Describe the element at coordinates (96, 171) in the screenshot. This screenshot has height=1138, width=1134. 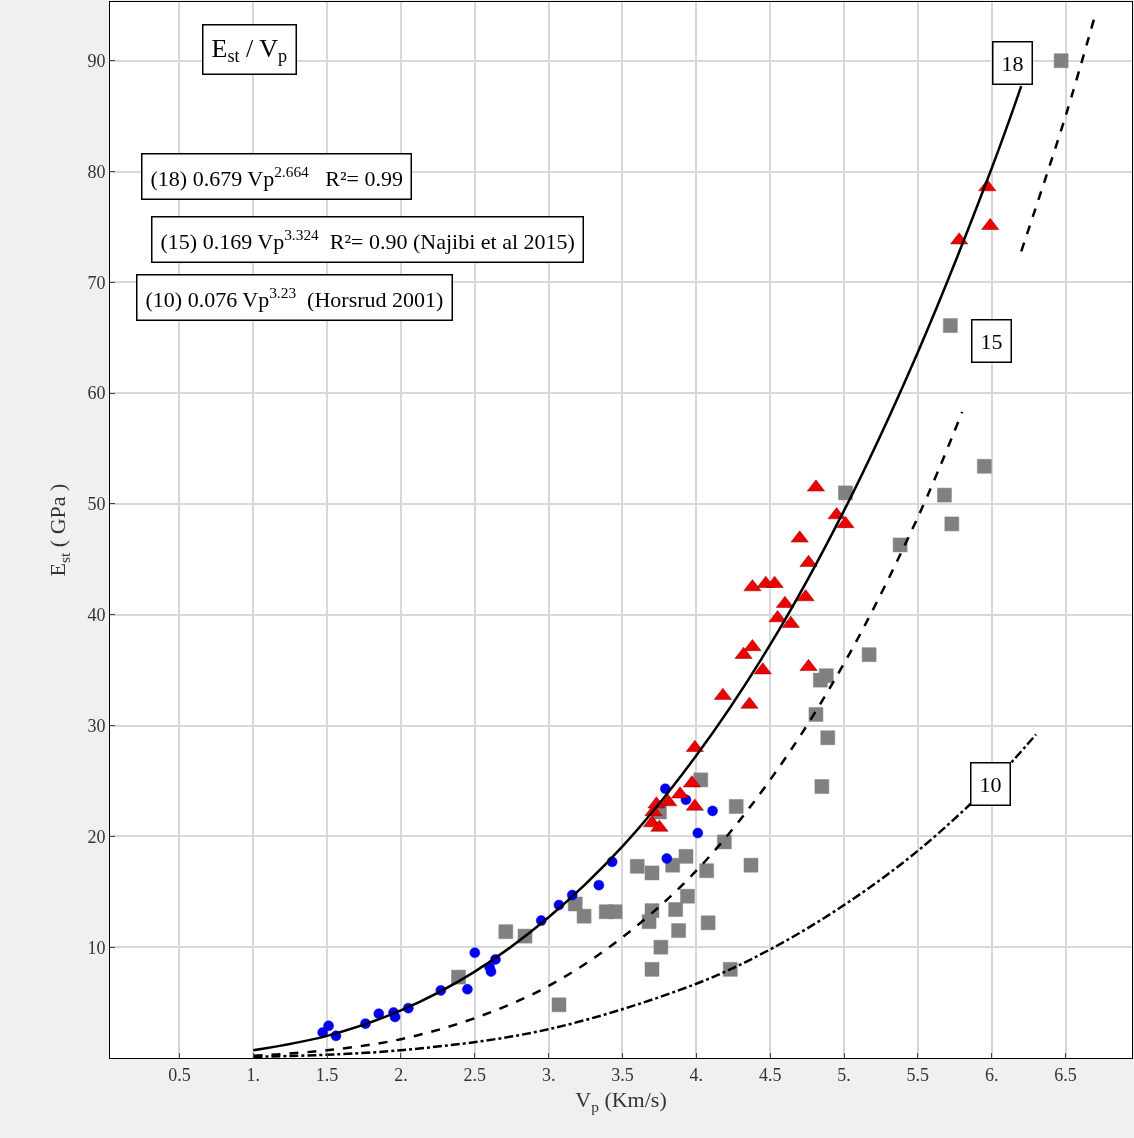
I see `y-tick-label: 80` at that location.